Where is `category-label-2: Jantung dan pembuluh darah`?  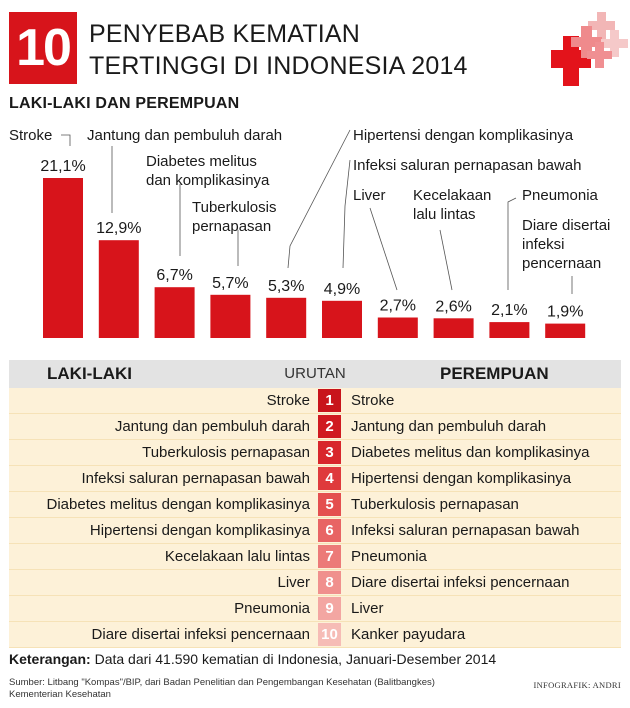 category-label-2: Jantung dan pembuluh darah is located at coordinates (184, 135).